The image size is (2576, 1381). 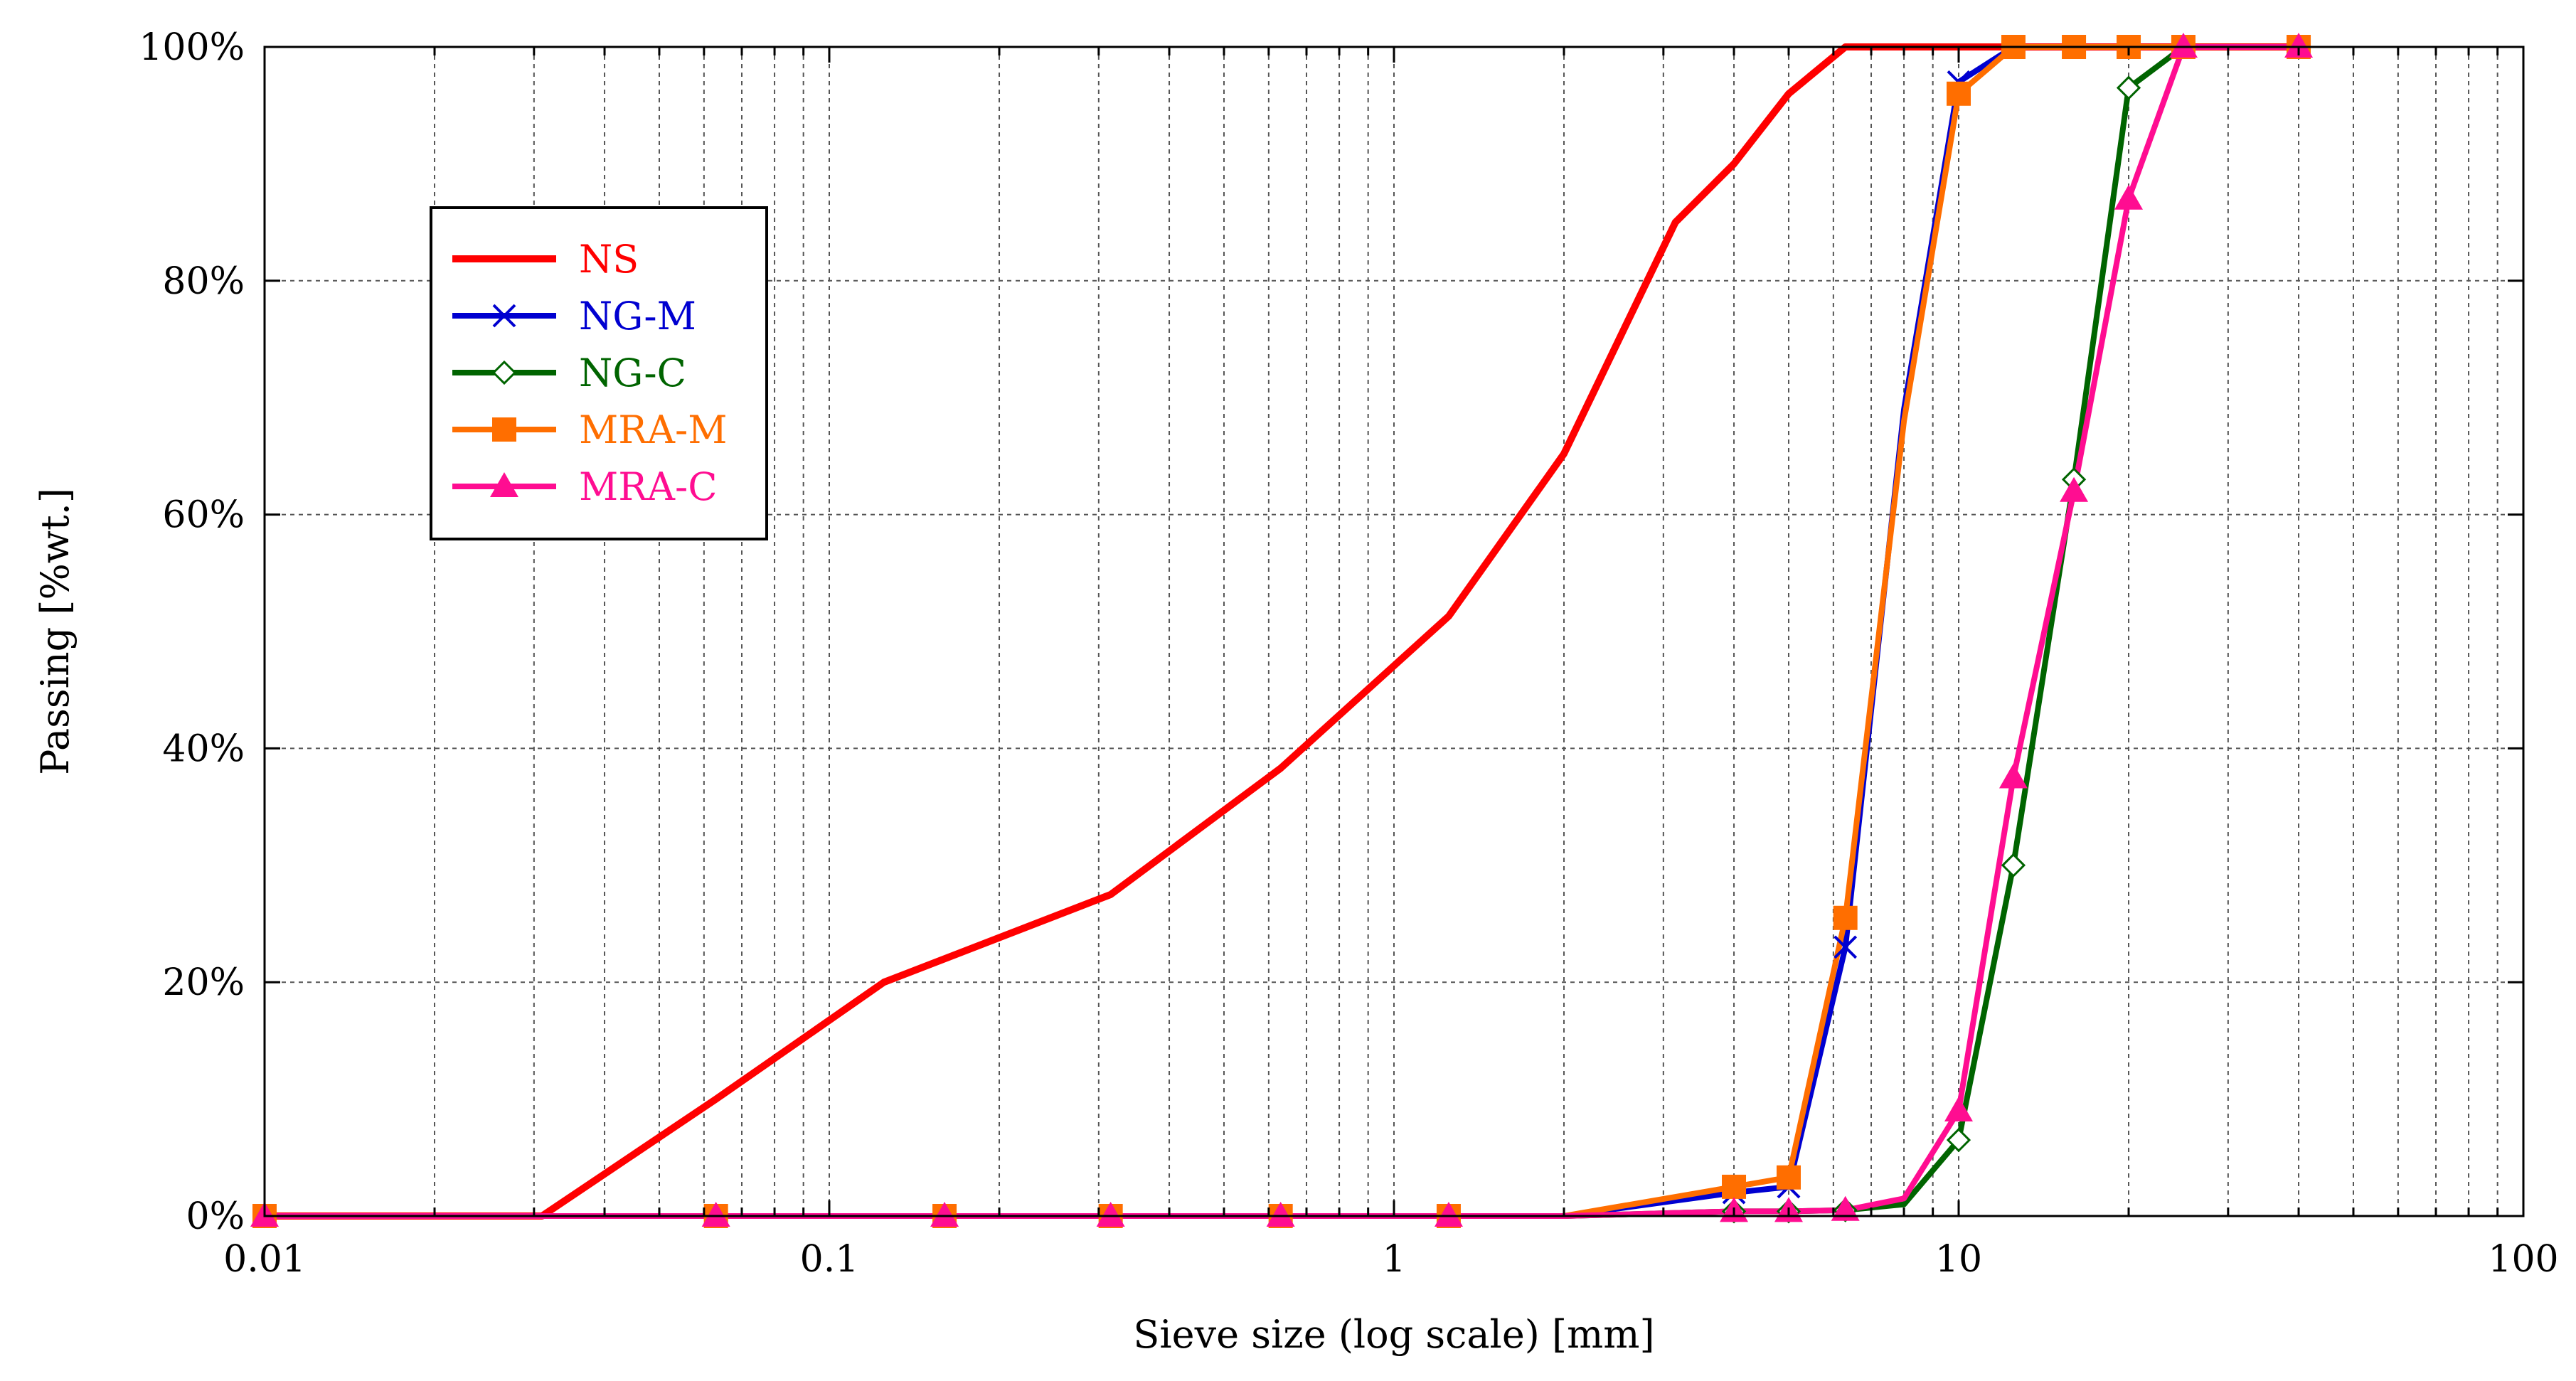 What do you see at coordinates (637, 316) in the screenshot?
I see `legend-label-ng-m: NG-M` at bounding box center [637, 316].